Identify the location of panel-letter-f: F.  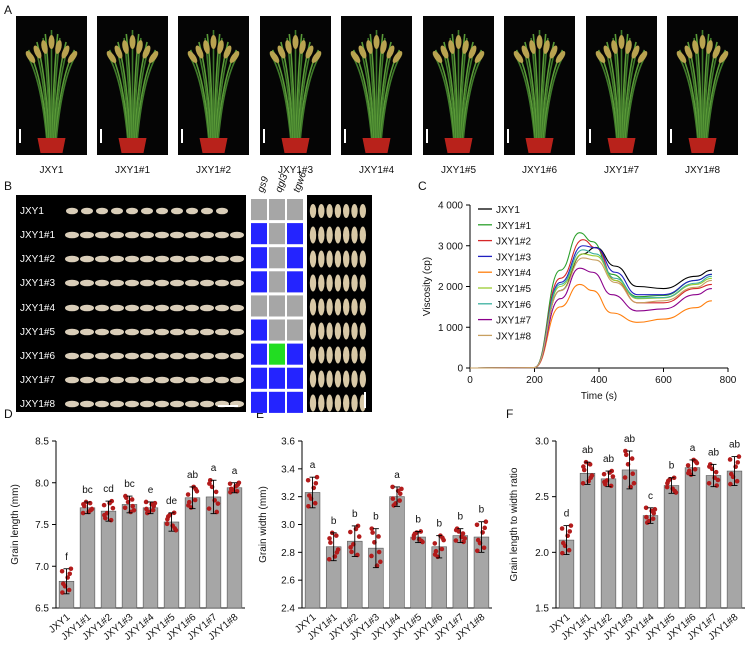
(509, 414).